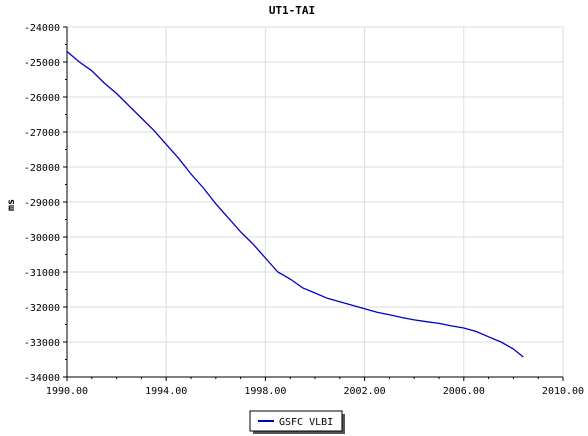  I want to click on x-tick-label: 2002.00, so click(365, 391).